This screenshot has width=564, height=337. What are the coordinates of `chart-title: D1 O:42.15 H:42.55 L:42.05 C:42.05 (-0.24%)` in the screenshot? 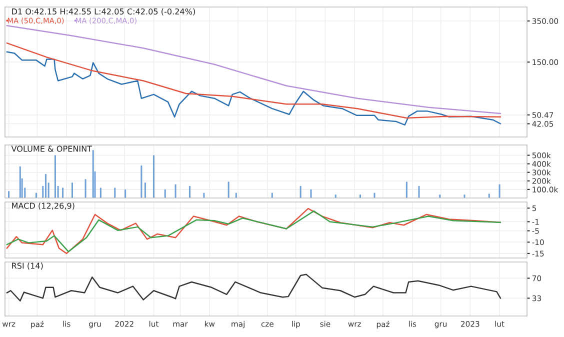 It's located at (103, 12).